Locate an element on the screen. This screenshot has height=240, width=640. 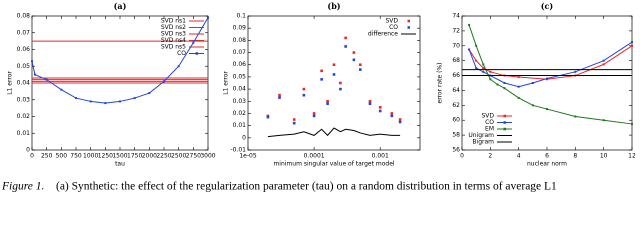
y-tick-label: 0.01 is located at coordinates (24, 133).